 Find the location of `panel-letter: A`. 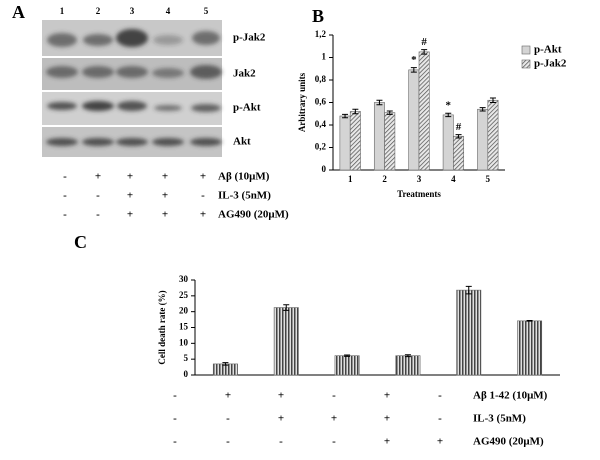

panel-letter: A is located at coordinates (18, 12).